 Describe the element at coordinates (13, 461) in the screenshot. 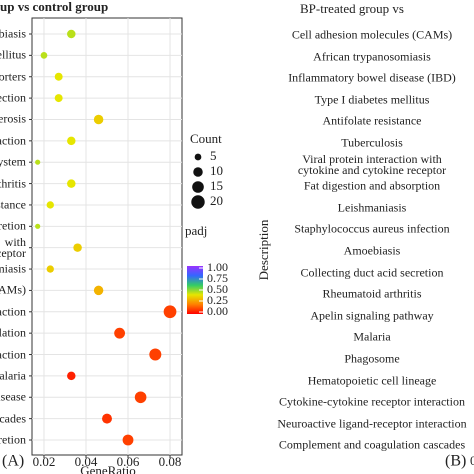

I see `panel-label: (A)` at that location.